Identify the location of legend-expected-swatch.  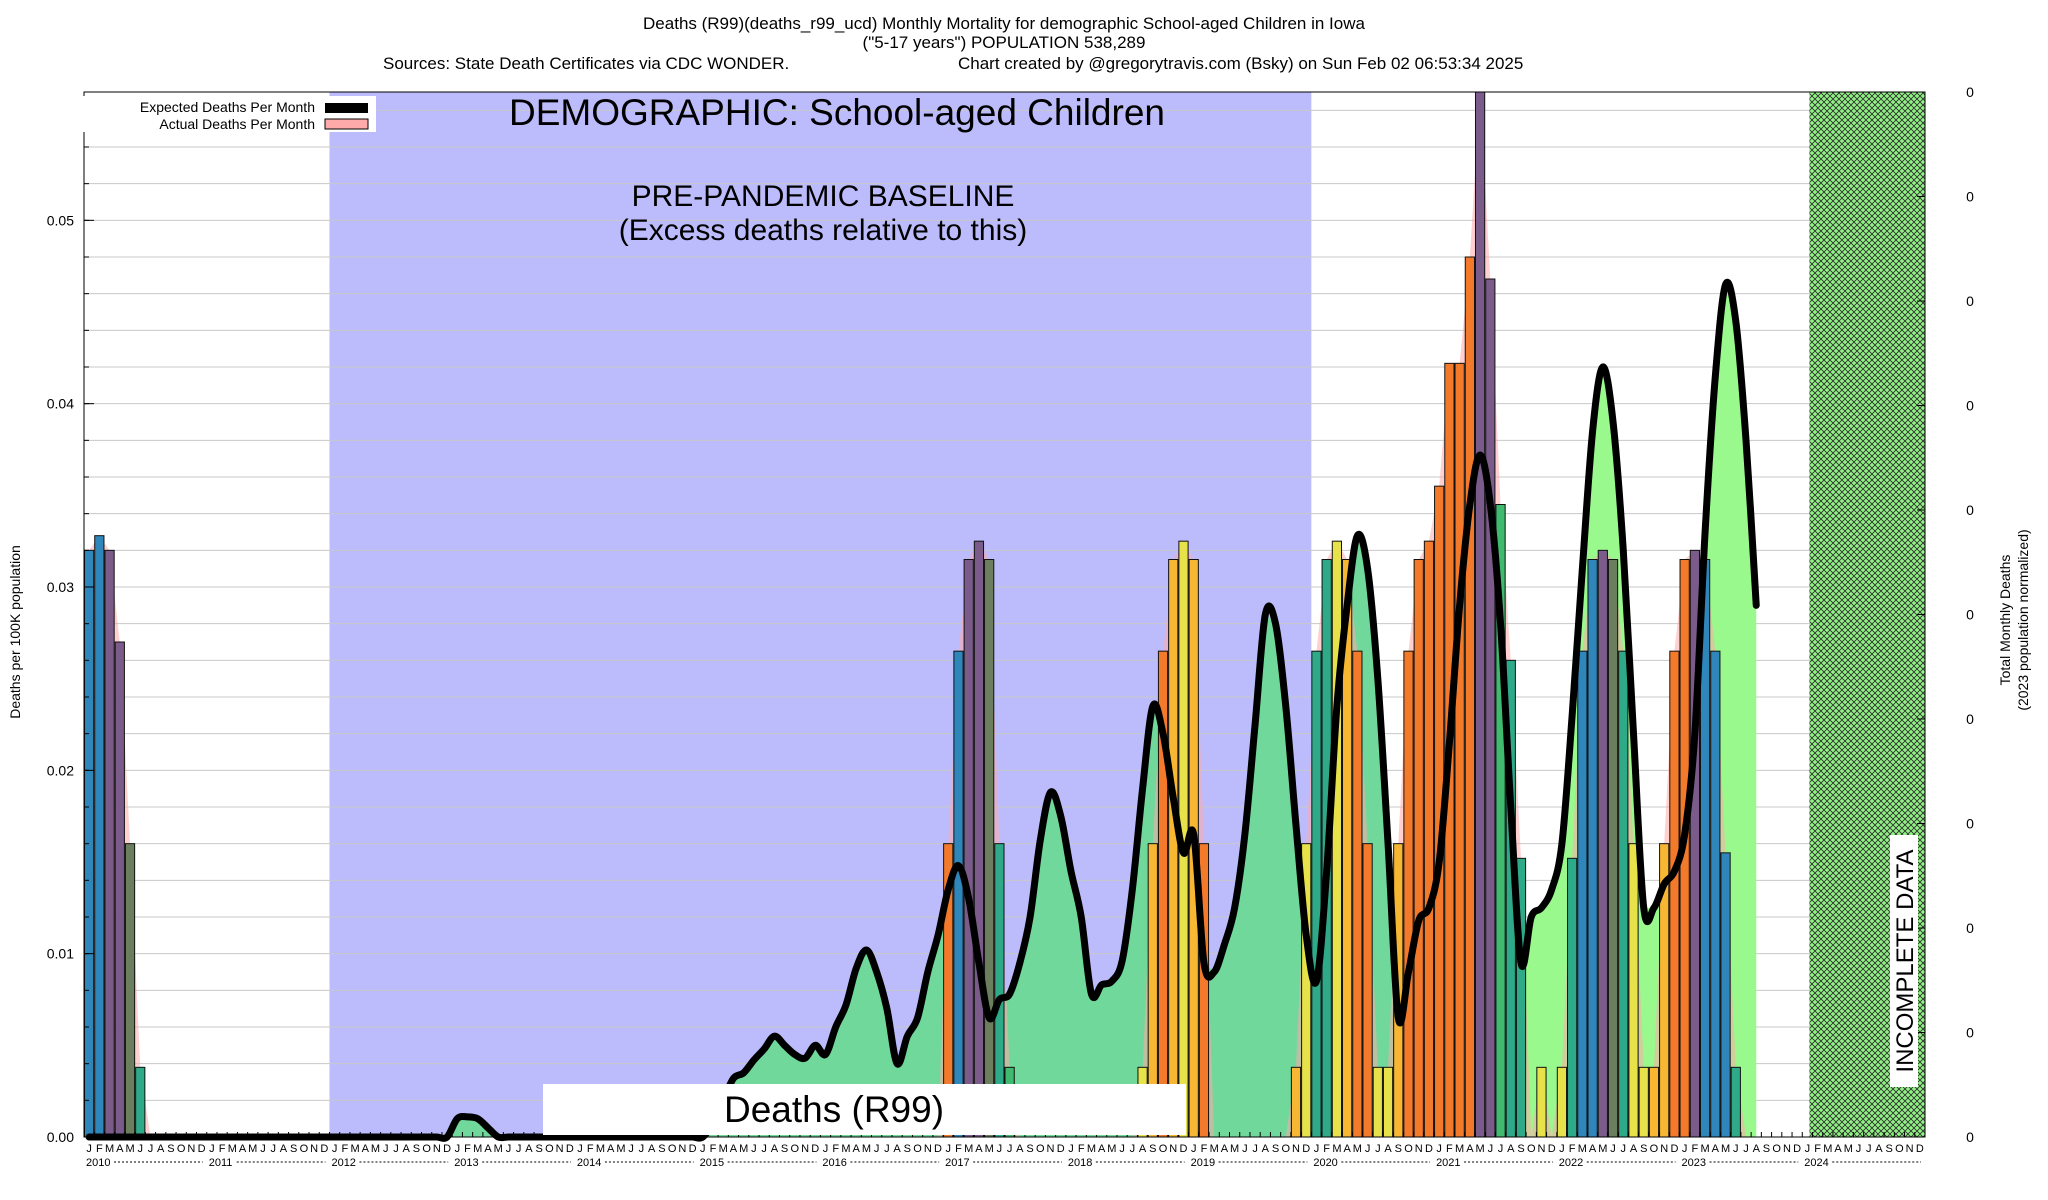
(346, 108).